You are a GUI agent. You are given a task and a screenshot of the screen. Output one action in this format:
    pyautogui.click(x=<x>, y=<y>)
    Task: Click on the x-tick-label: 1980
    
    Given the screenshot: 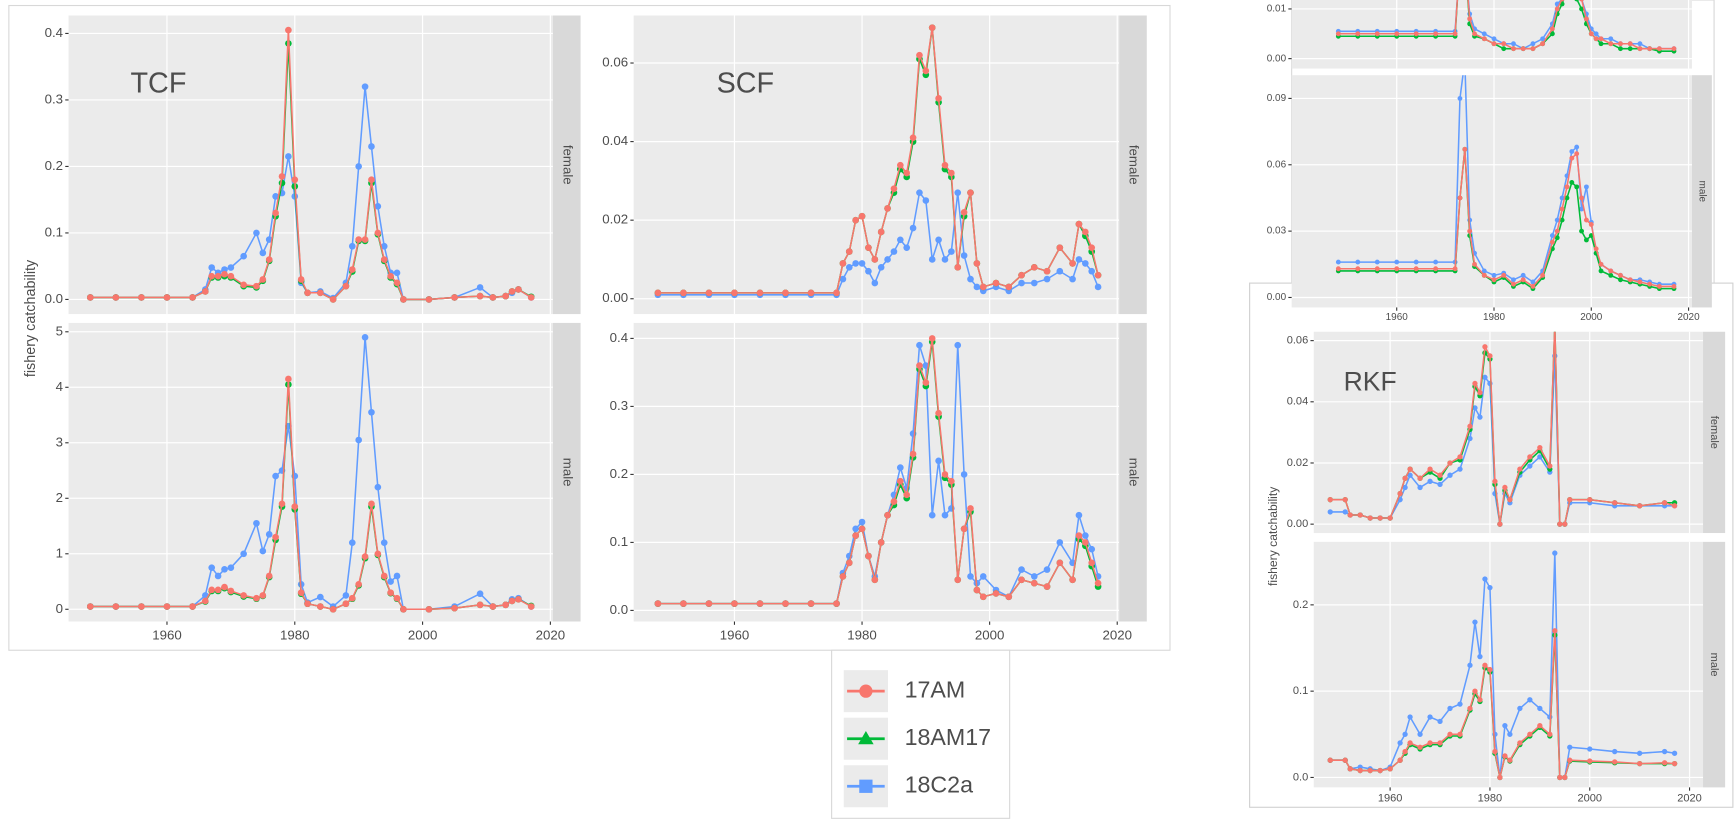 What is the action you would take?
    pyautogui.click(x=1494, y=317)
    